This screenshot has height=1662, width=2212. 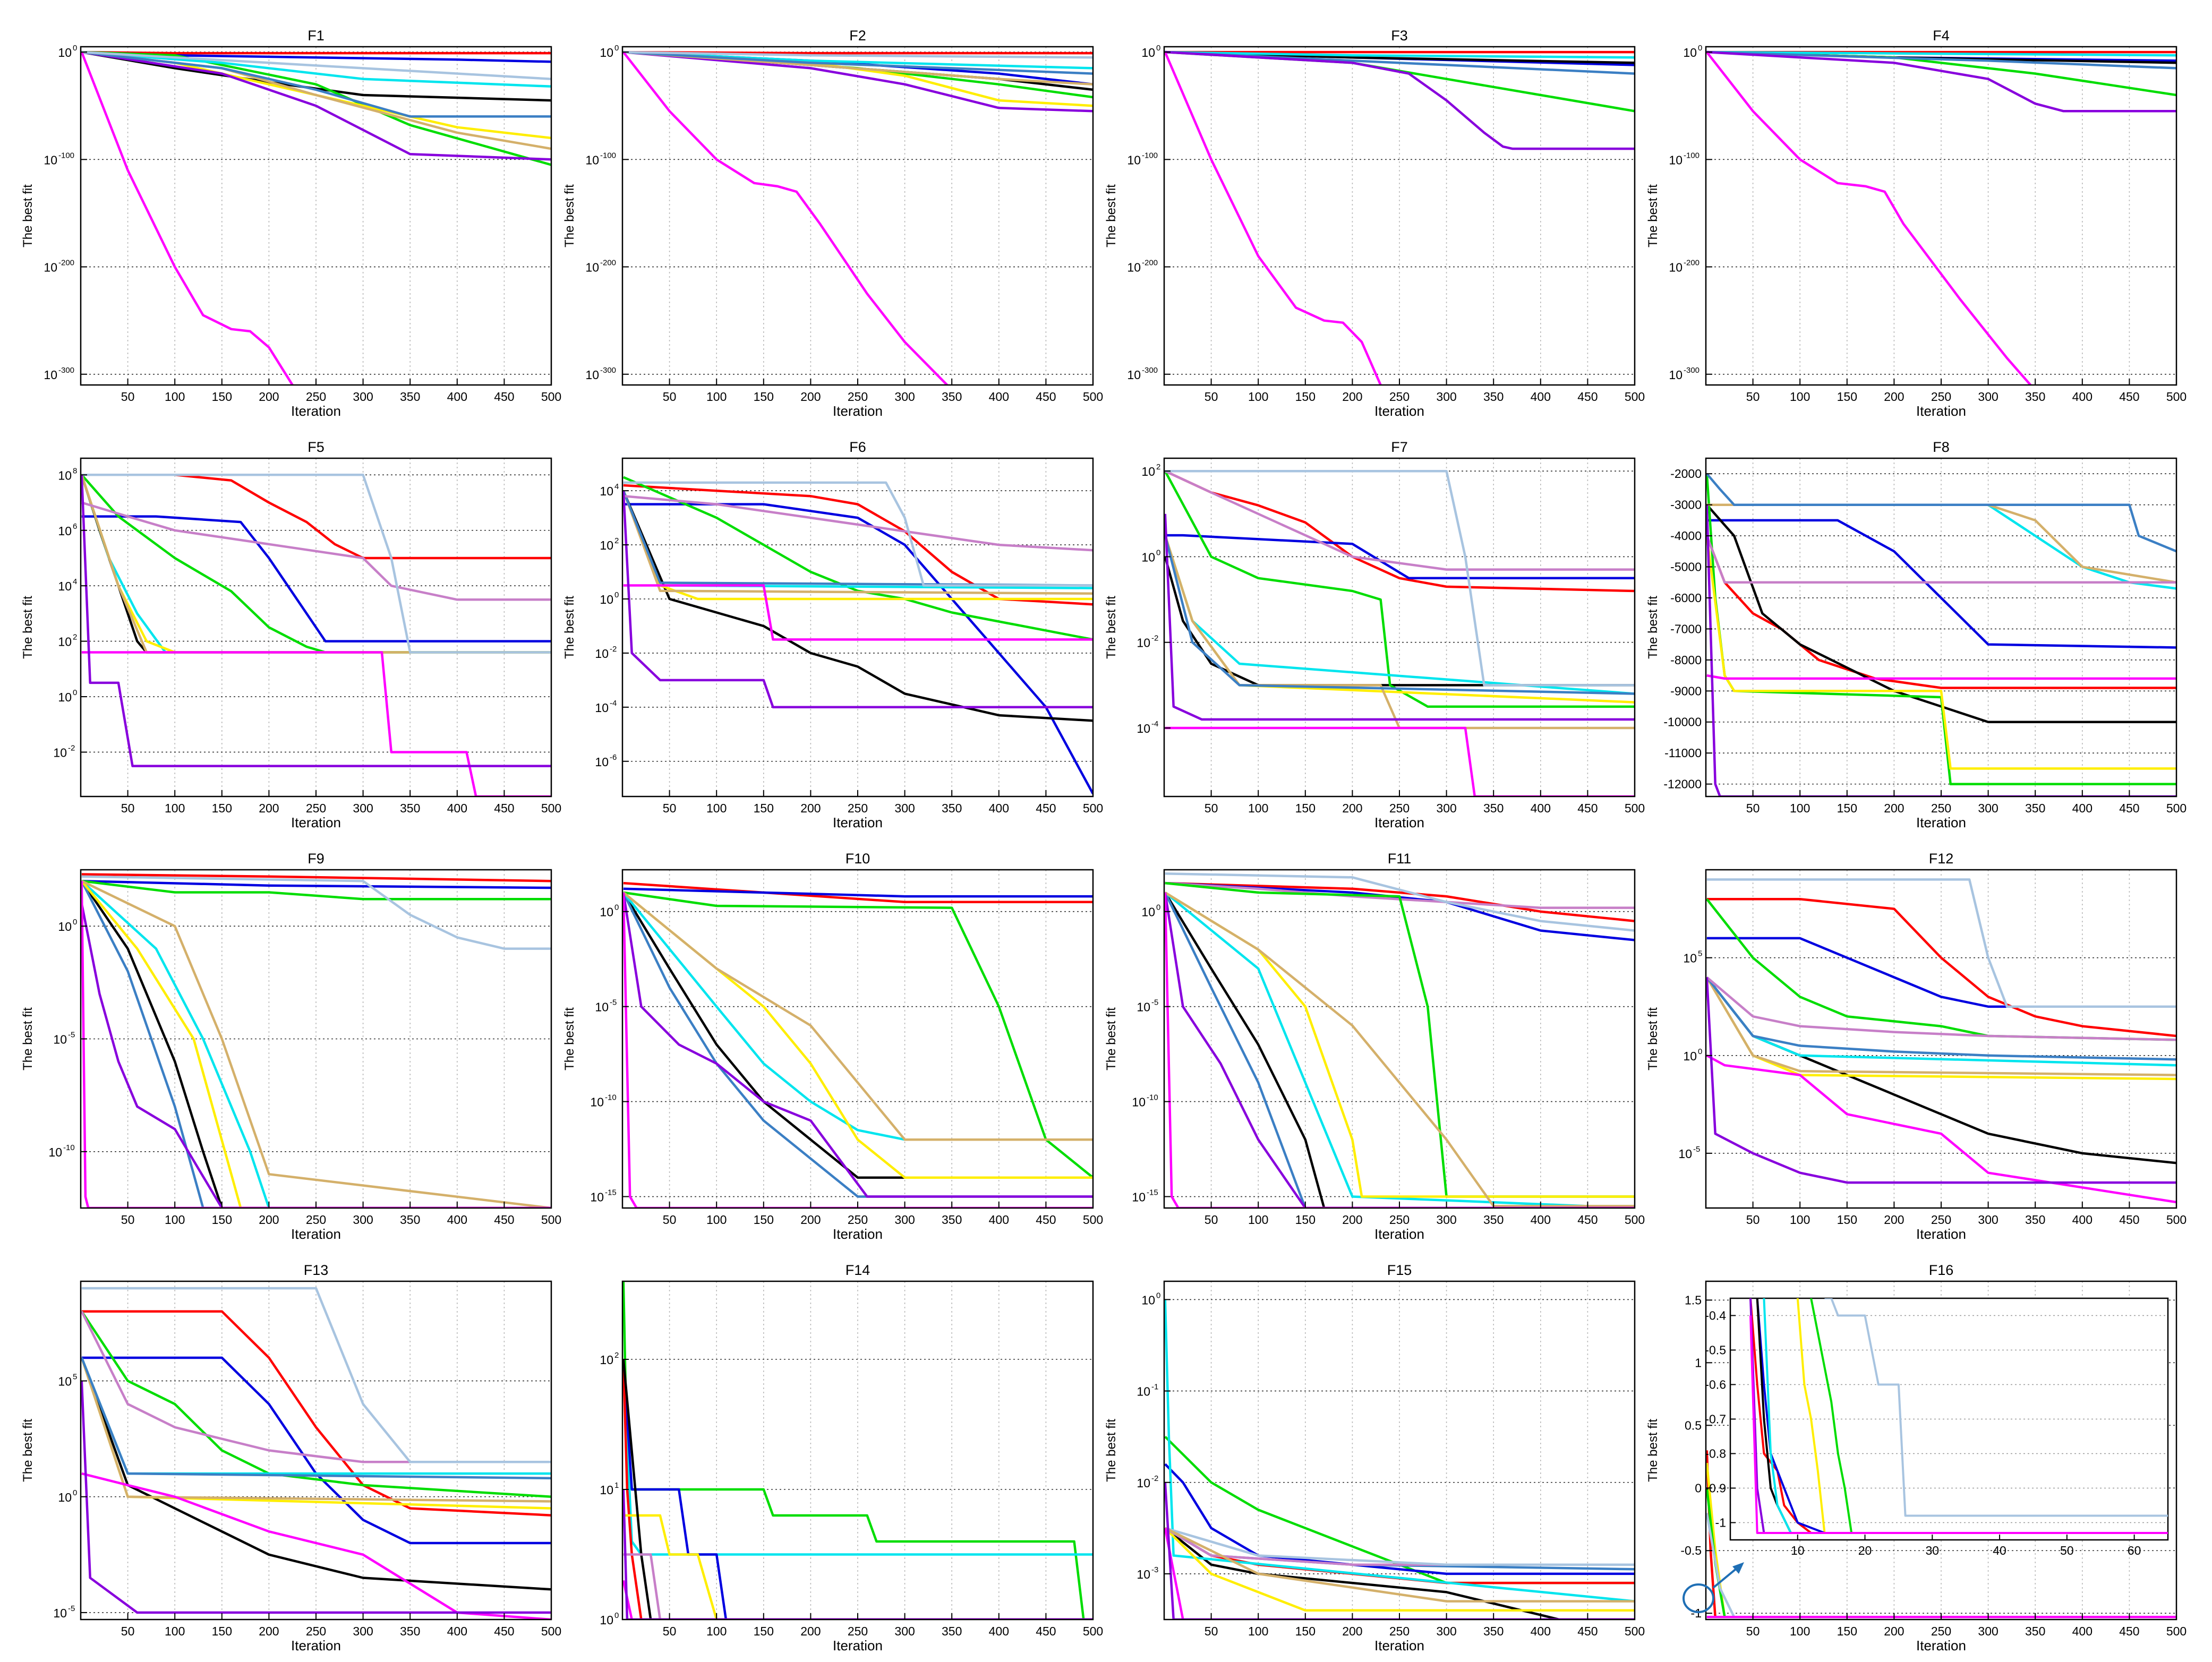 I want to click on chart-title: F1, so click(x=316, y=36).